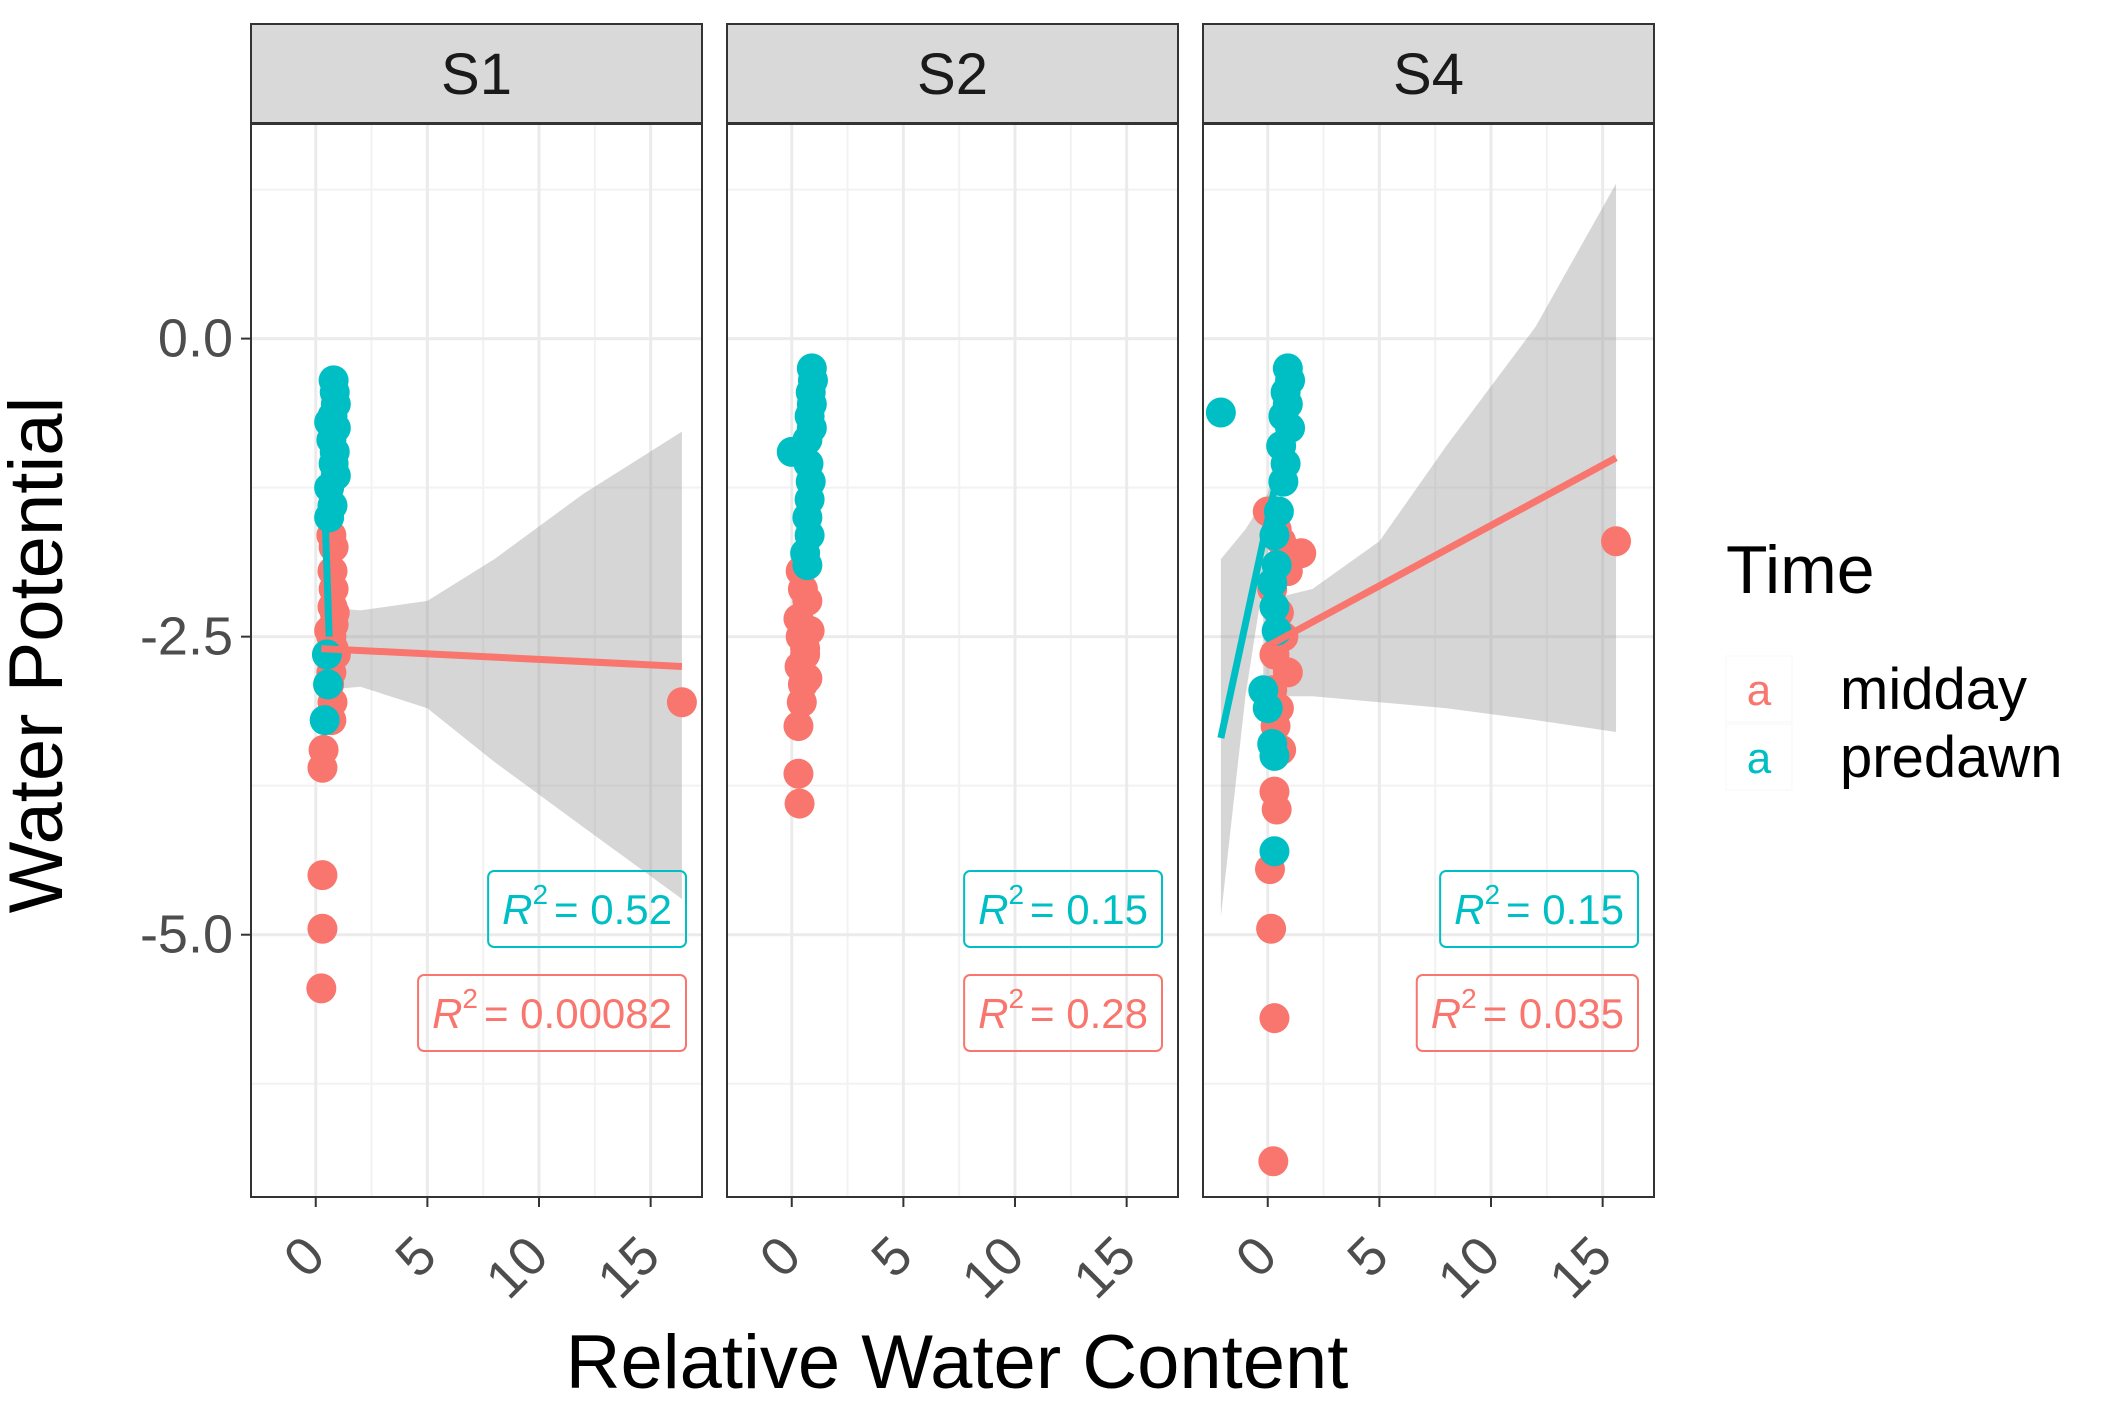 This screenshot has height=1417, width=2125. What do you see at coordinates (1553, 1013) in the screenshot?
I see `r2-value: = 0.035` at bounding box center [1553, 1013].